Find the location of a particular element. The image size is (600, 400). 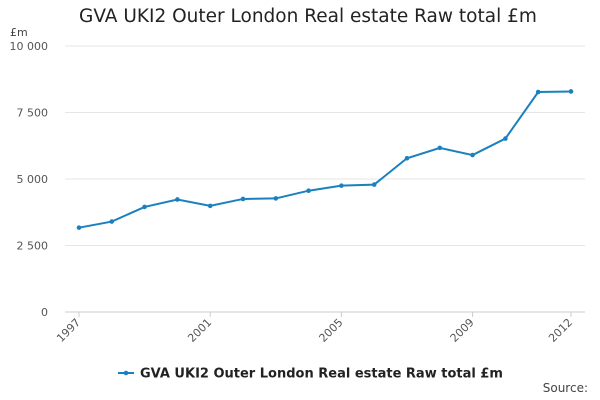

x-tick-label: 2009 is located at coordinates (462, 330).